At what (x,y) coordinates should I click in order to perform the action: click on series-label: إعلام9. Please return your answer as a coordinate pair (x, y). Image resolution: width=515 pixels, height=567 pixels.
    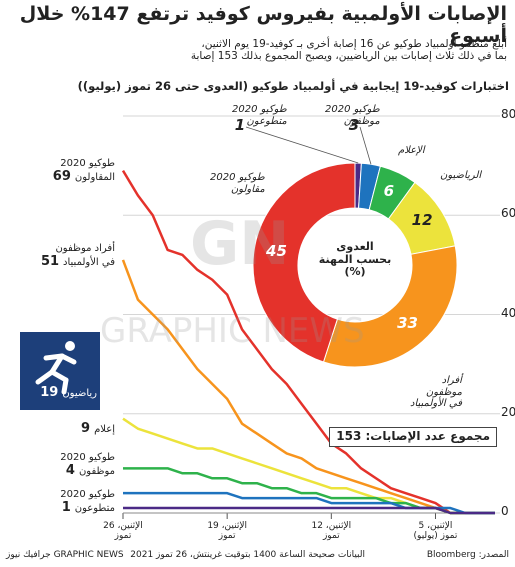
    Looking at the image, I should click on (98, 429).